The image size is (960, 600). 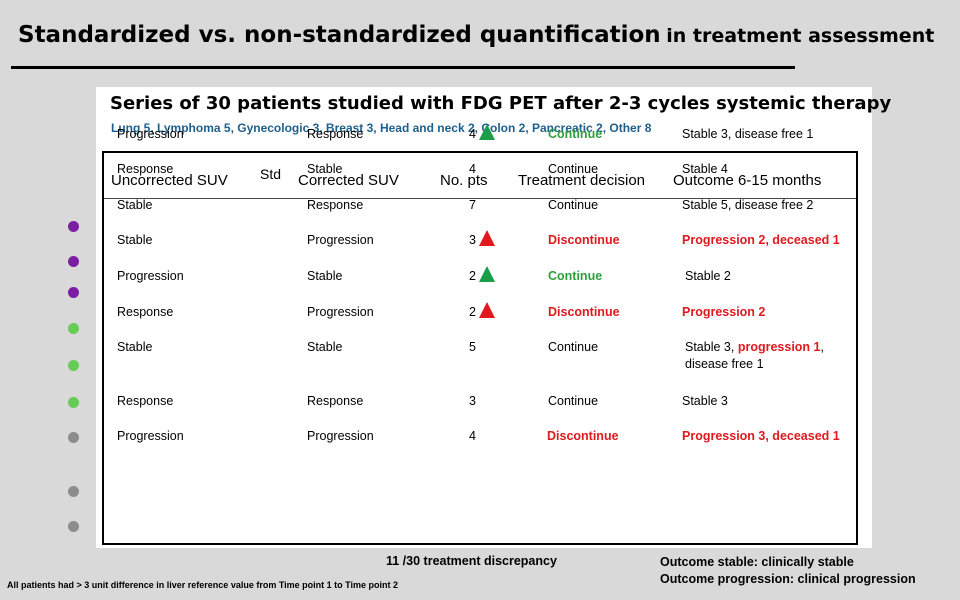 I want to click on header-divider, so click(x=480, y=198).